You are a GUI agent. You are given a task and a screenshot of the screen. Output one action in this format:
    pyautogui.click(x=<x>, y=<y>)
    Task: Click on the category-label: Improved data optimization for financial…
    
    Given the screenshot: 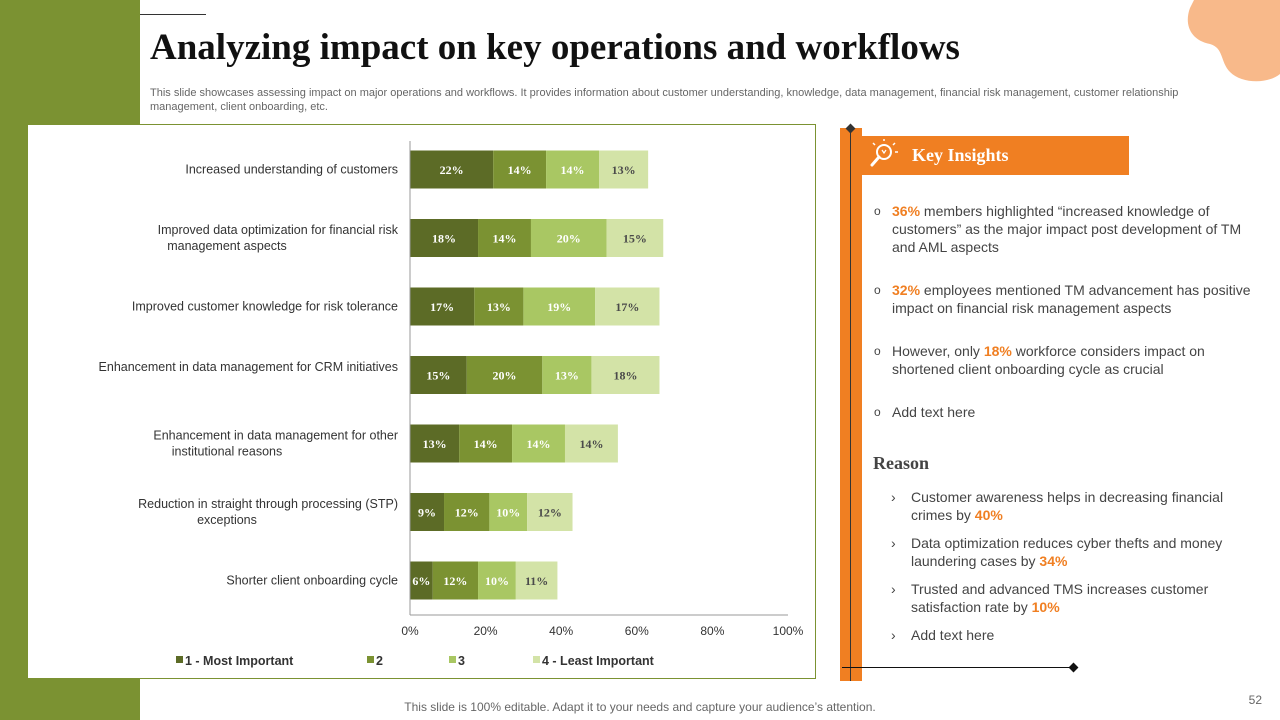 What is the action you would take?
    pyautogui.click(x=278, y=230)
    